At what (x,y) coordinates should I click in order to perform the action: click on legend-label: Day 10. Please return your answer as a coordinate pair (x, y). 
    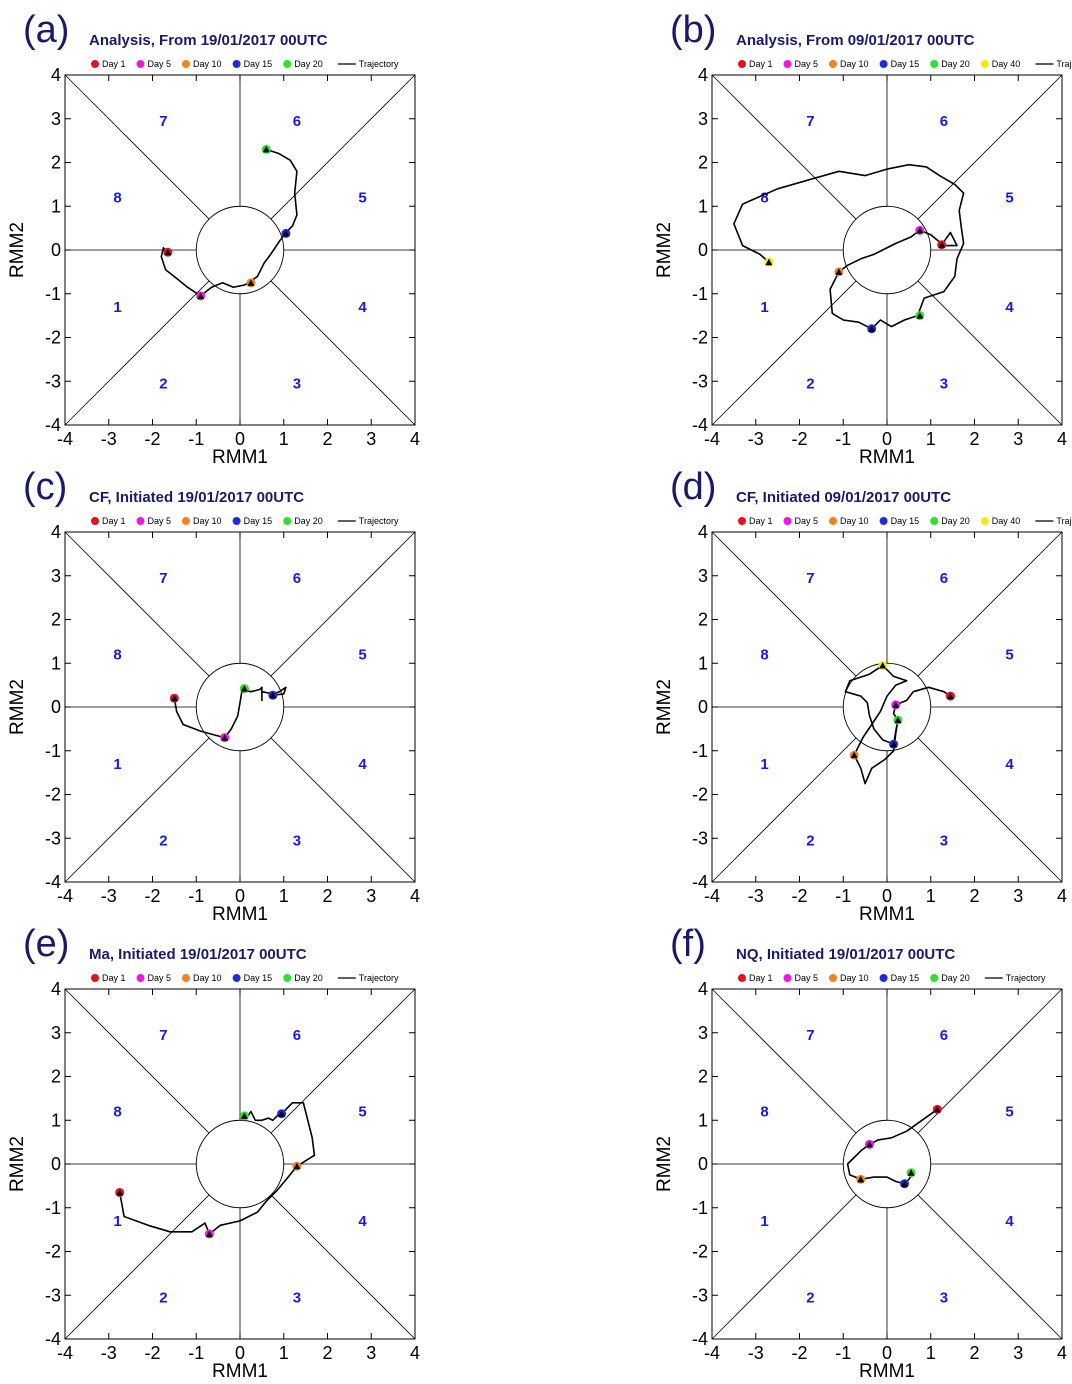
    Looking at the image, I should click on (854, 521).